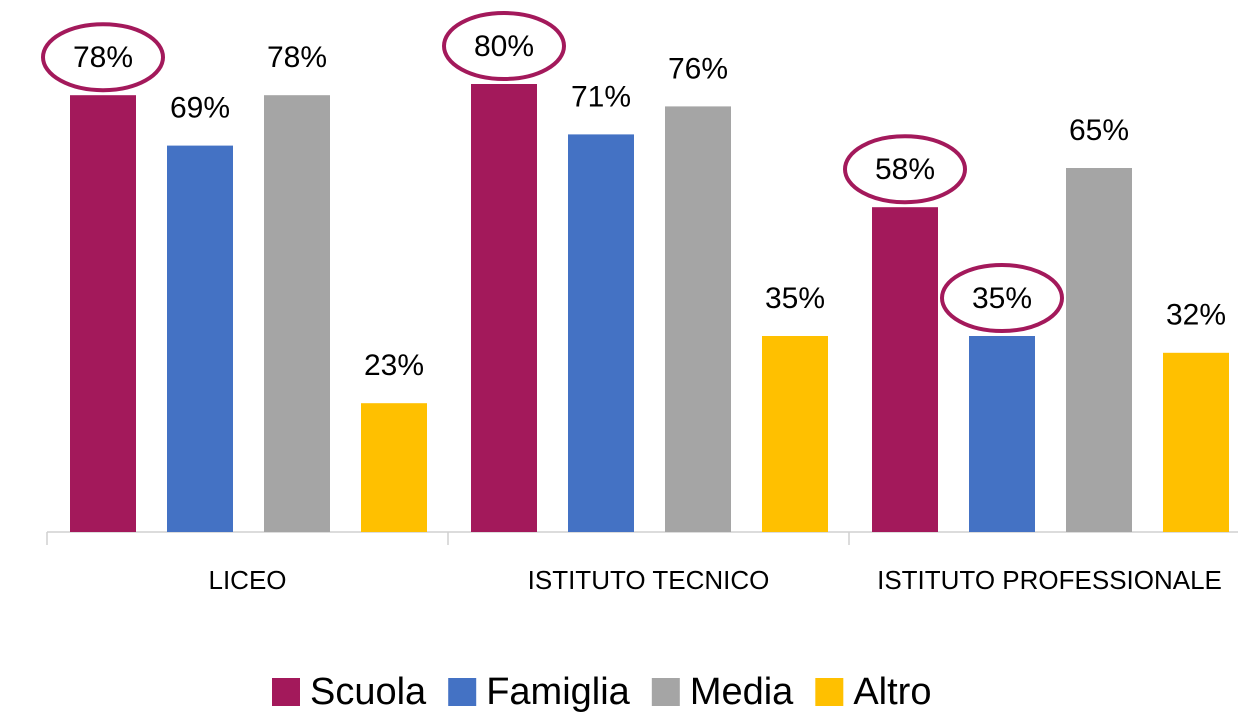 The image size is (1238, 717). What do you see at coordinates (892, 692) in the screenshot?
I see `legend-label: Altro` at bounding box center [892, 692].